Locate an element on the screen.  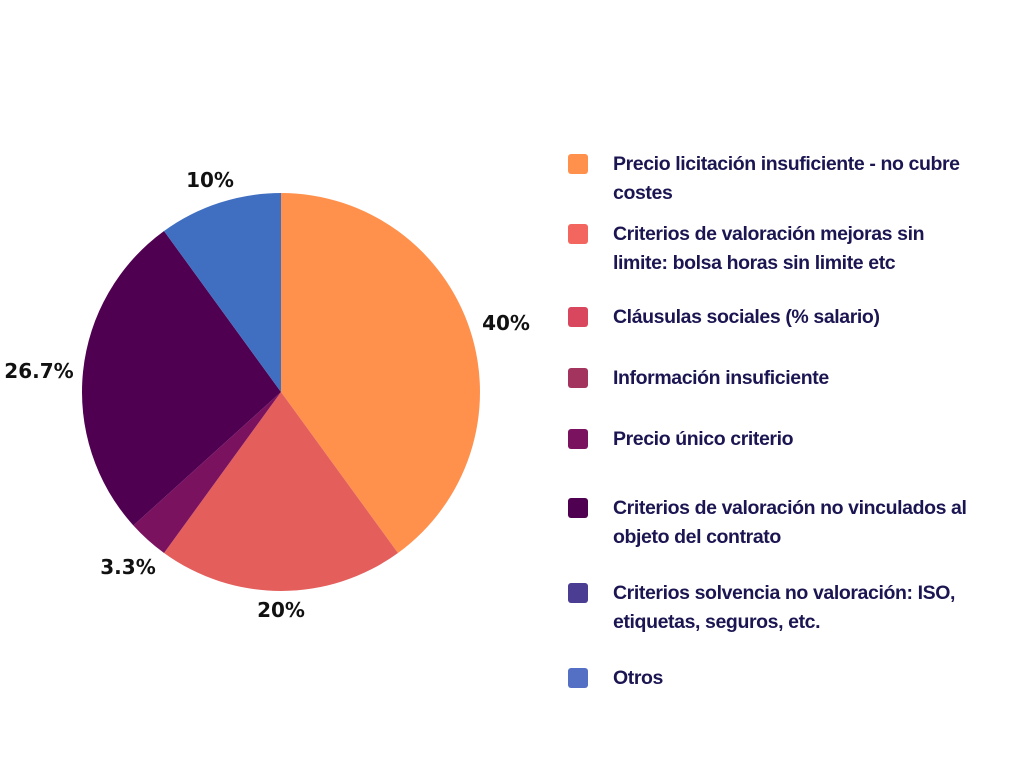
legend-label-line: Criterios solvencia no valoración: ISO, is located at coordinates (784, 593).